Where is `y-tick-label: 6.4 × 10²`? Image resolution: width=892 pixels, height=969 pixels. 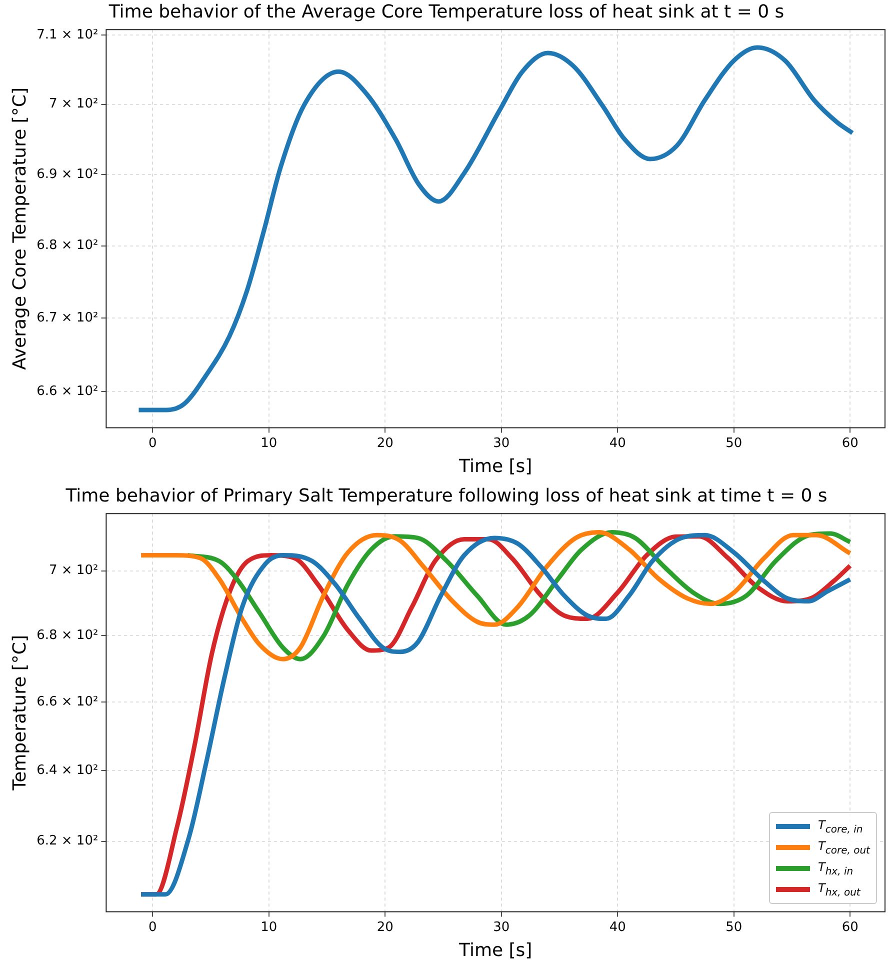 y-tick-label: 6.4 × 10² is located at coordinates (67, 770).